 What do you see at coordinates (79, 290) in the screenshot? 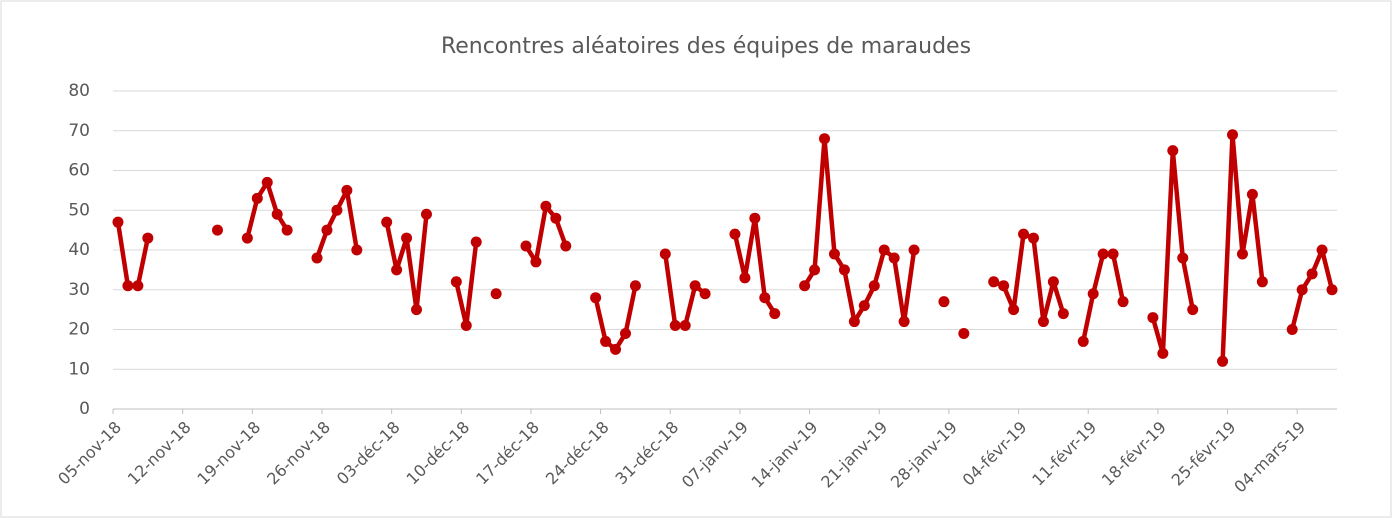
I see `y-tick-label: 30` at bounding box center [79, 290].